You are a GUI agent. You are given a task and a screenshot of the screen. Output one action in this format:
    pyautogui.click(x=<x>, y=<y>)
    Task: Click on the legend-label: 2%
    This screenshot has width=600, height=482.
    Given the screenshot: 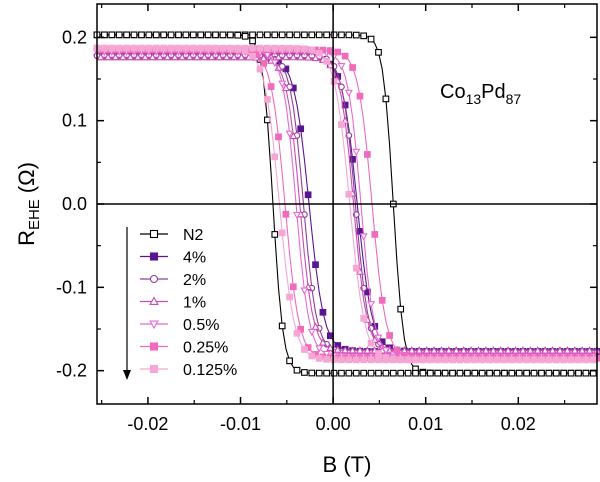 What is the action you would take?
    pyautogui.click(x=194, y=280)
    